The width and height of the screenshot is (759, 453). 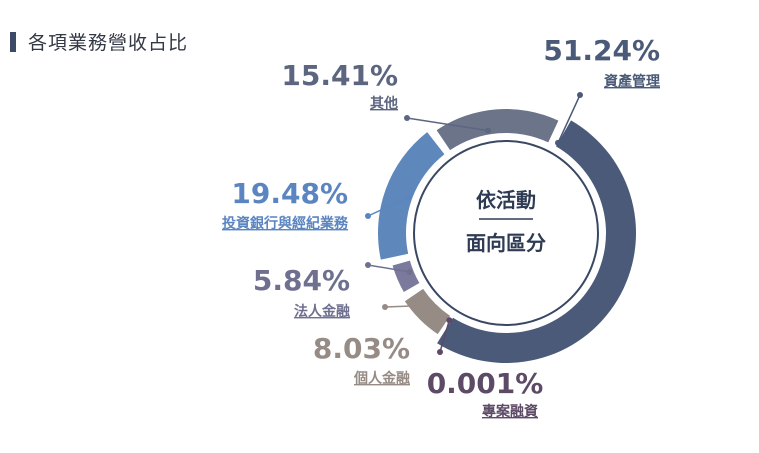 I want to click on category-label-investment-banking: 投資銀行與經紀業務, so click(x=285, y=223).